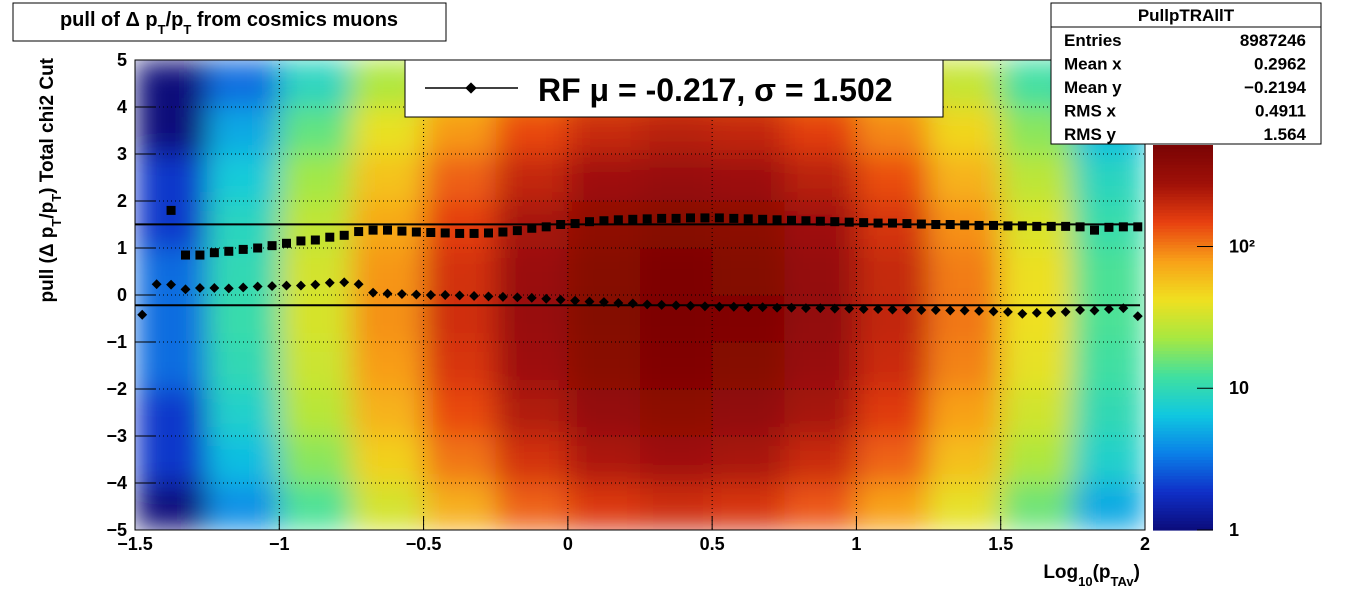 The image size is (1348, 593). I want to click on stats-value: 0.2962, so click(1280, 64).